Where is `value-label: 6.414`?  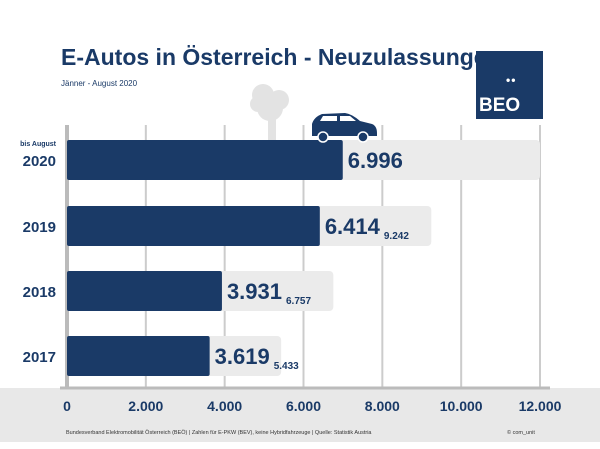
value-label: 6.414 is located at coordinates (353, 226).